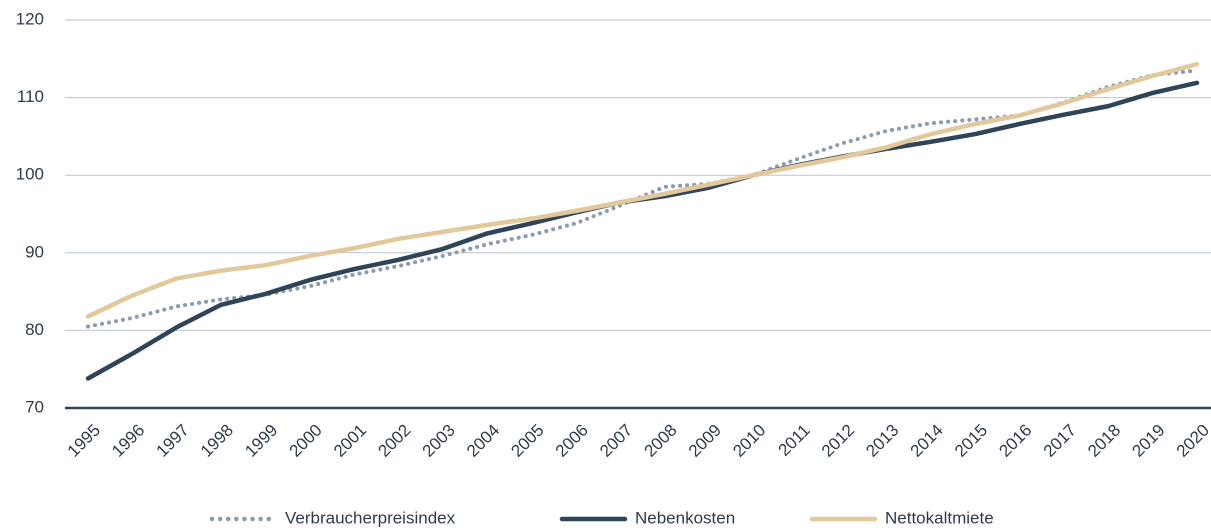 Image resolution: width=1211 pixels, height=530 pixels. Describe the element at coordinates (616, 441) in the screenshot. I see `x-tick-label: 2007` at that location.